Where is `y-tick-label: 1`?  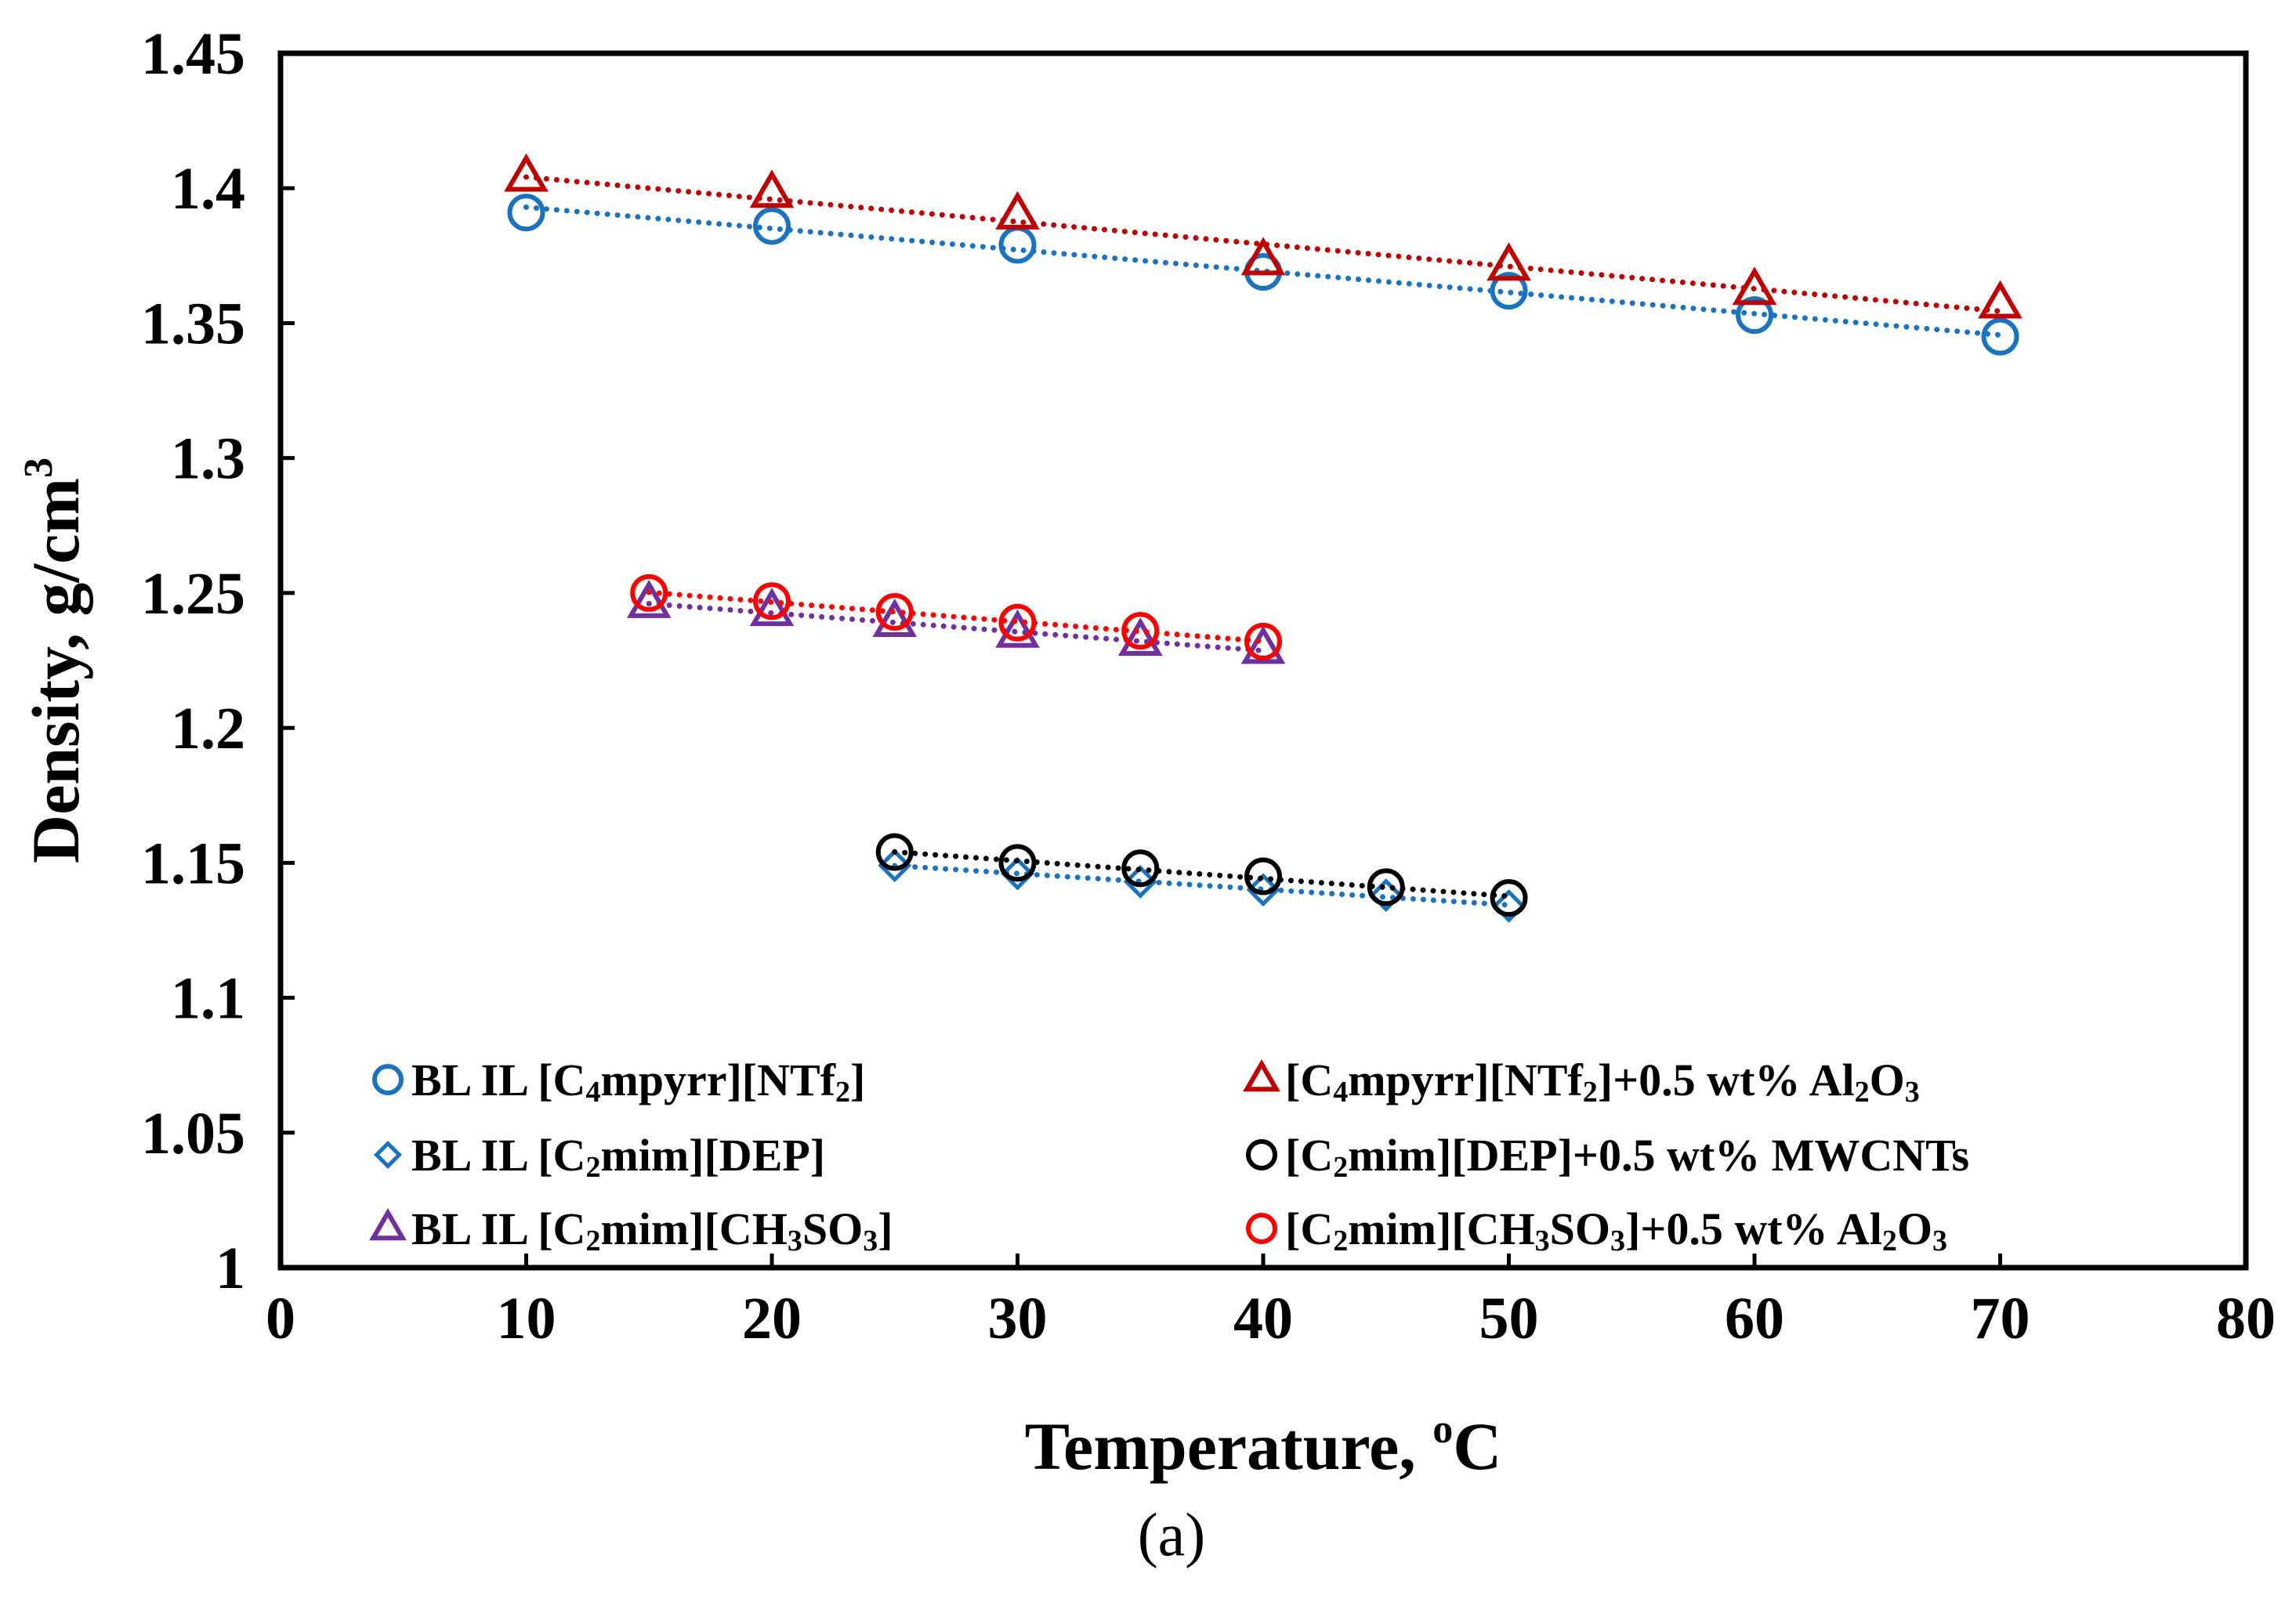 y-tick-label: 1 is located at coordinates (230, 1269).